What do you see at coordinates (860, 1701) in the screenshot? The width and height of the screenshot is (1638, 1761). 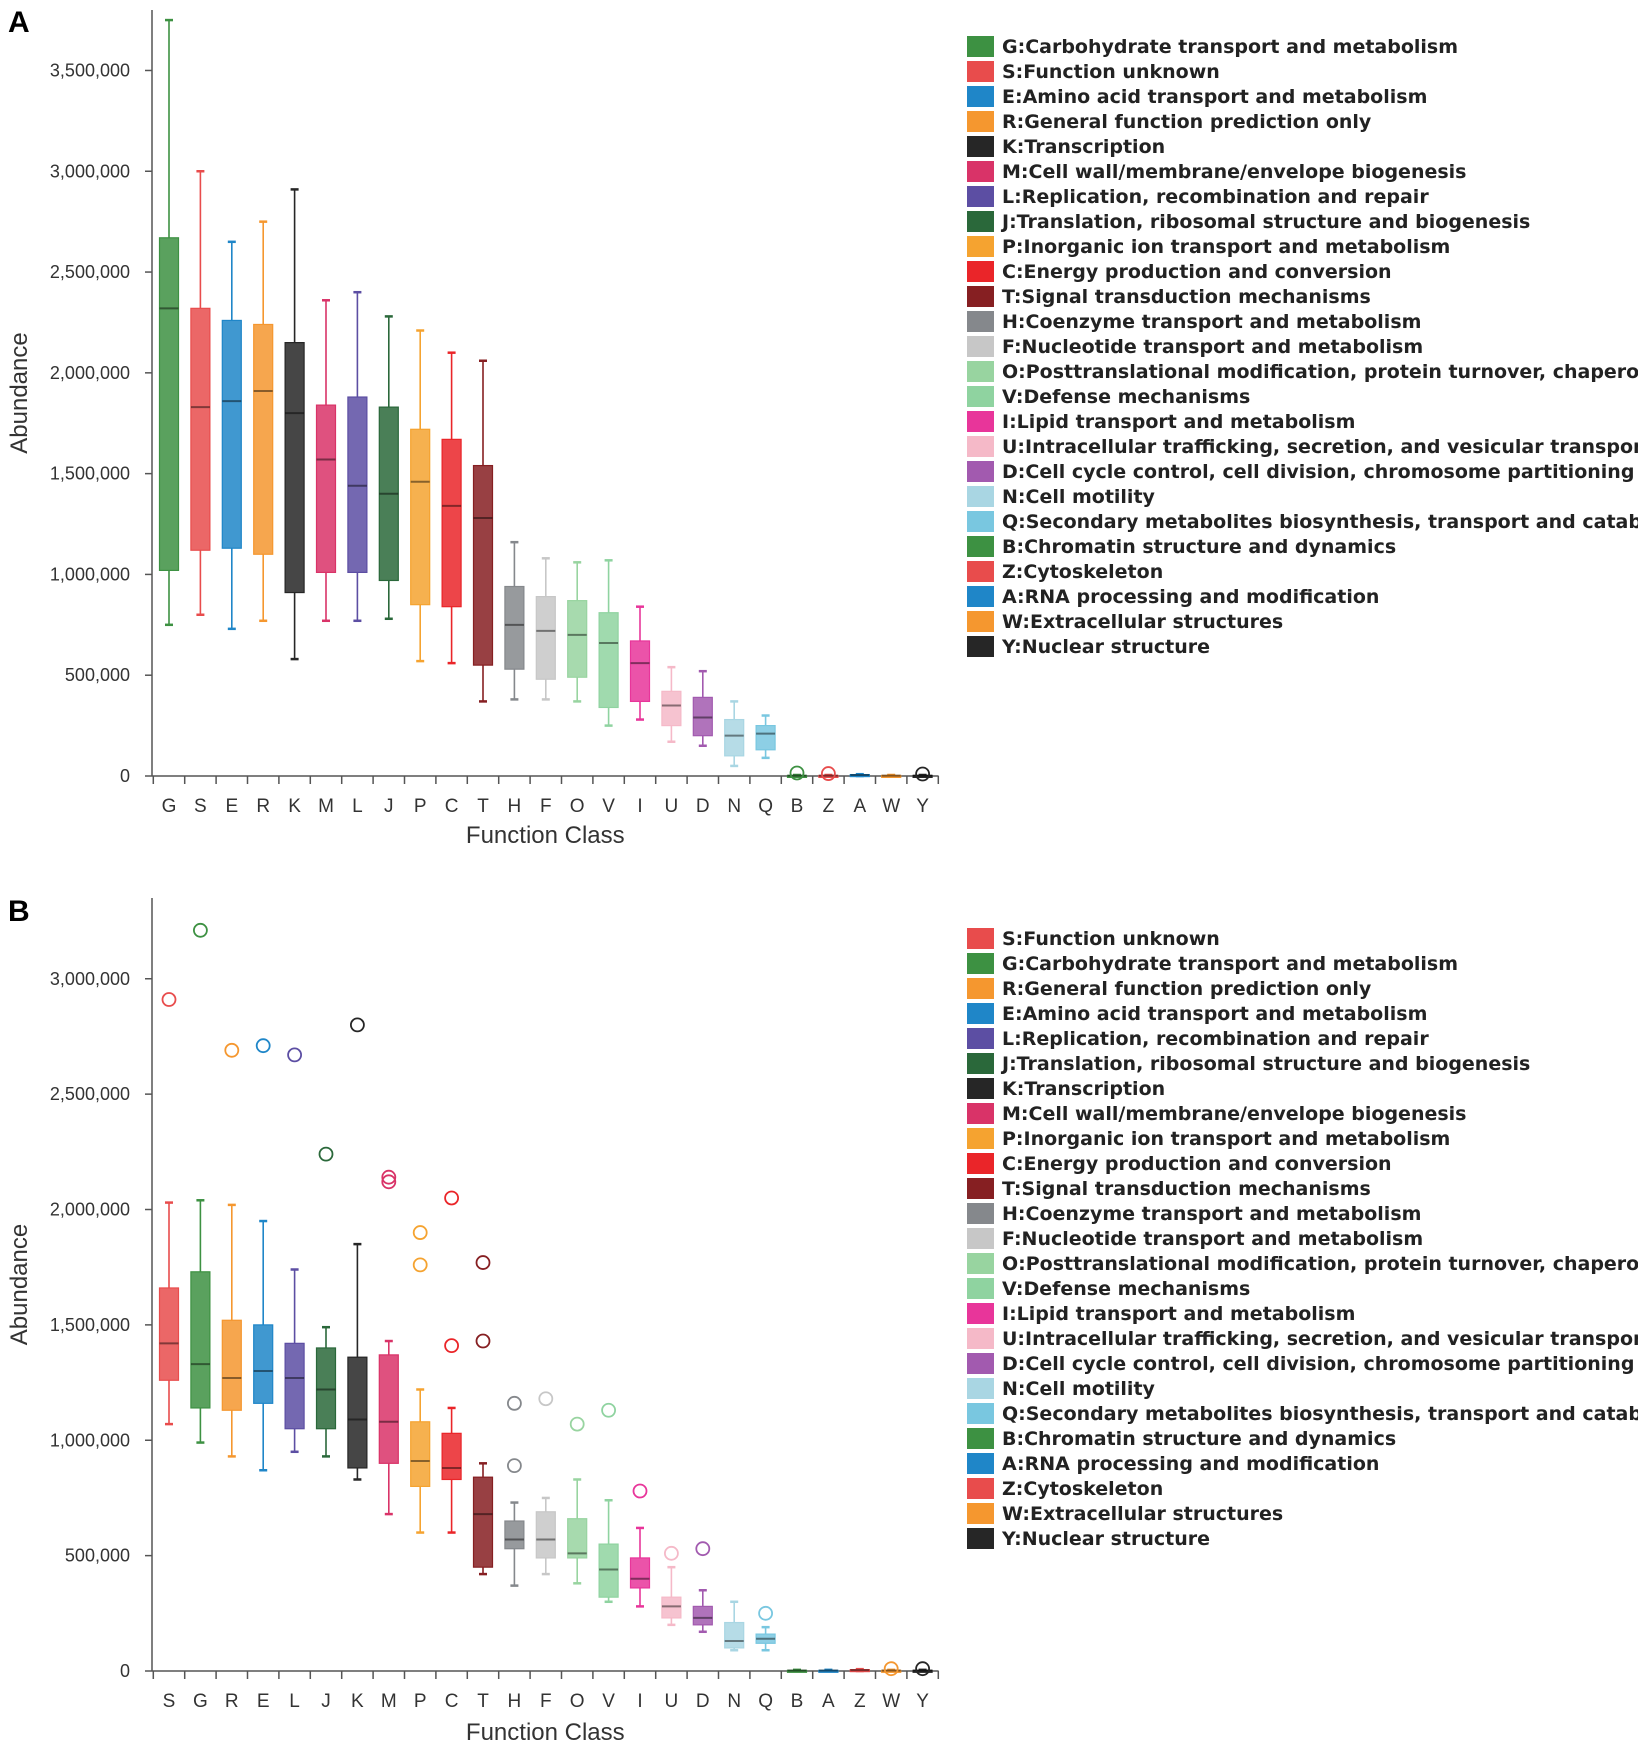 I see `x-tick-label: Z` at bounding box center [860, 1701].